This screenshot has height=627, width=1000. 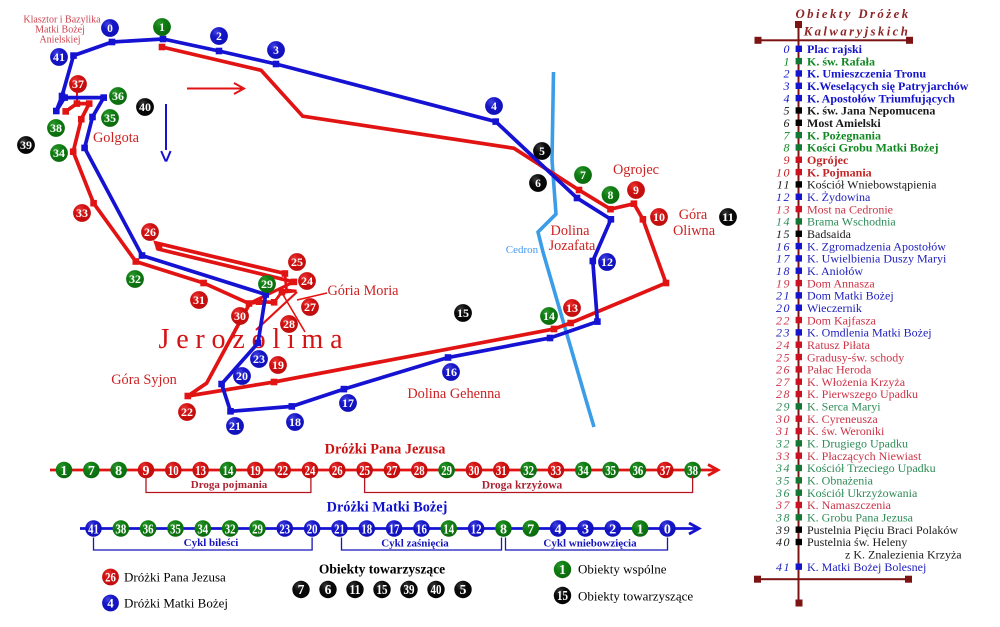 What do you see at coordinates (562, 569) in the screenshot?
I see `svg-text: 1` at bounding box center [562, 569].